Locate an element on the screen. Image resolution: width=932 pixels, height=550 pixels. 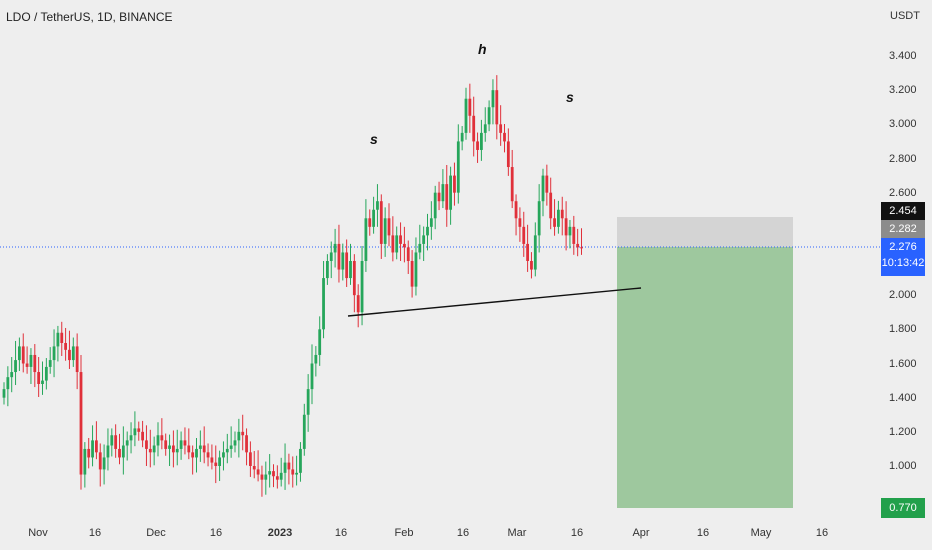
y-tick-label: 3.000 is located at coordinates (903, 124).